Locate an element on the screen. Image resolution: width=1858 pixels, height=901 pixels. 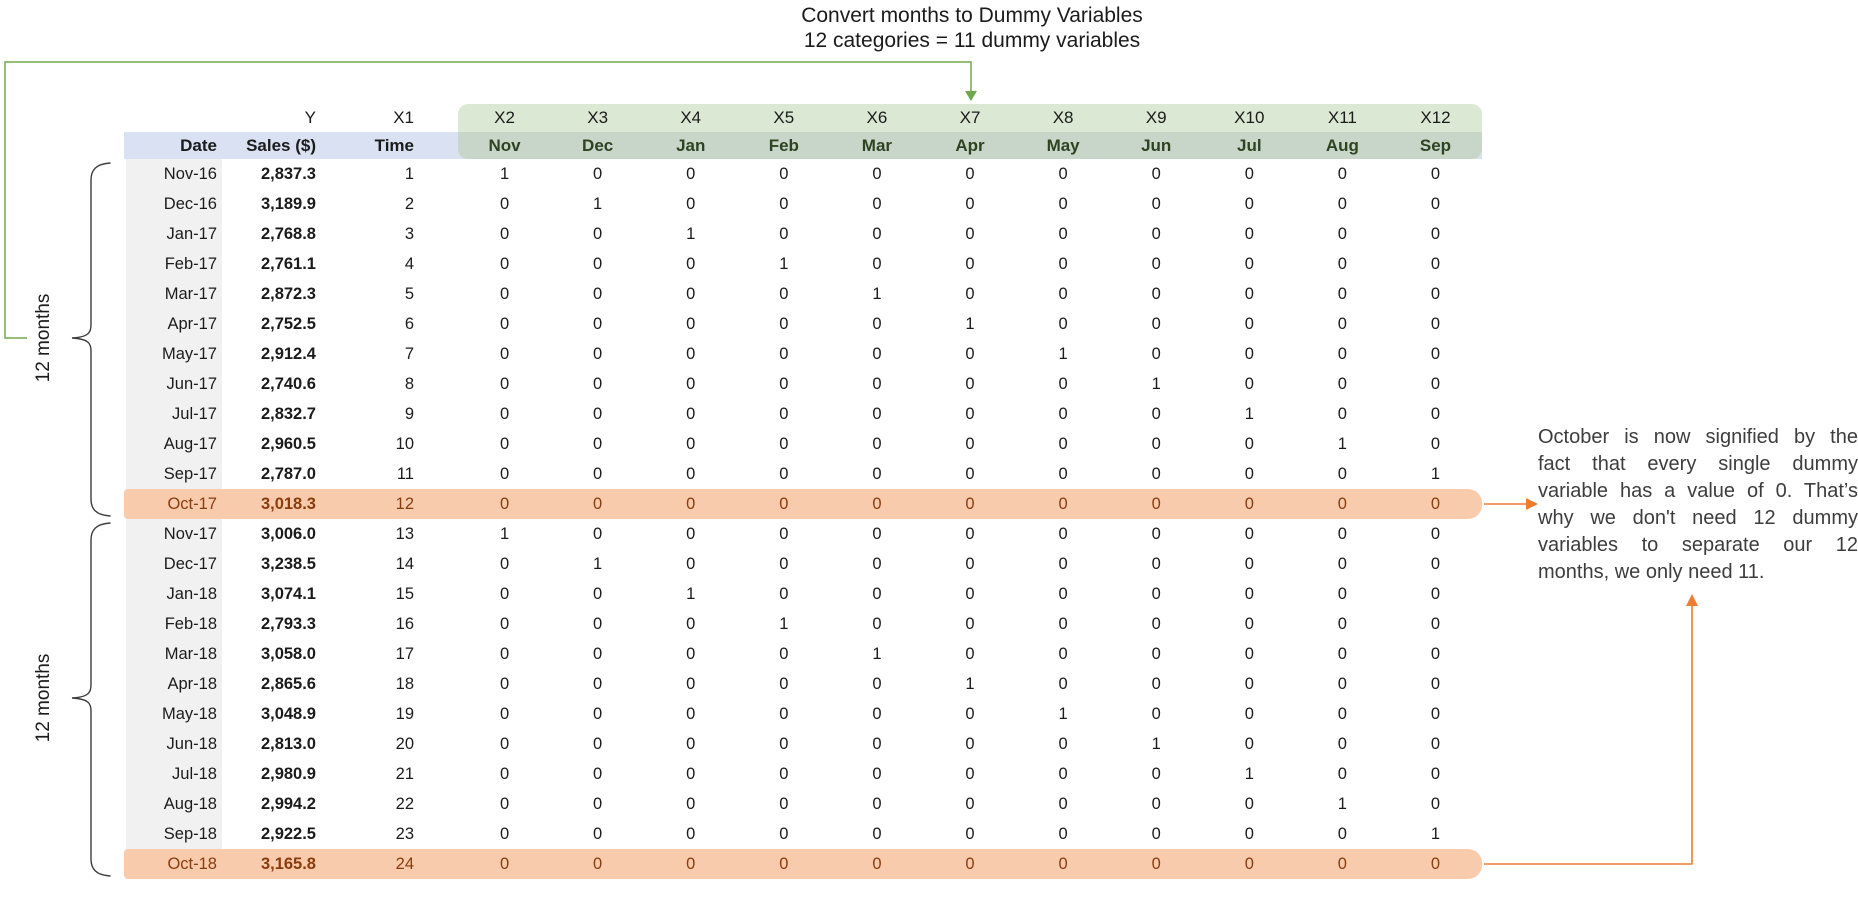
table-row: Jun-18 2,813.0 20 0 0 0 0 0 0 0 1 0 0 0 is located at coordinates (803, 744).